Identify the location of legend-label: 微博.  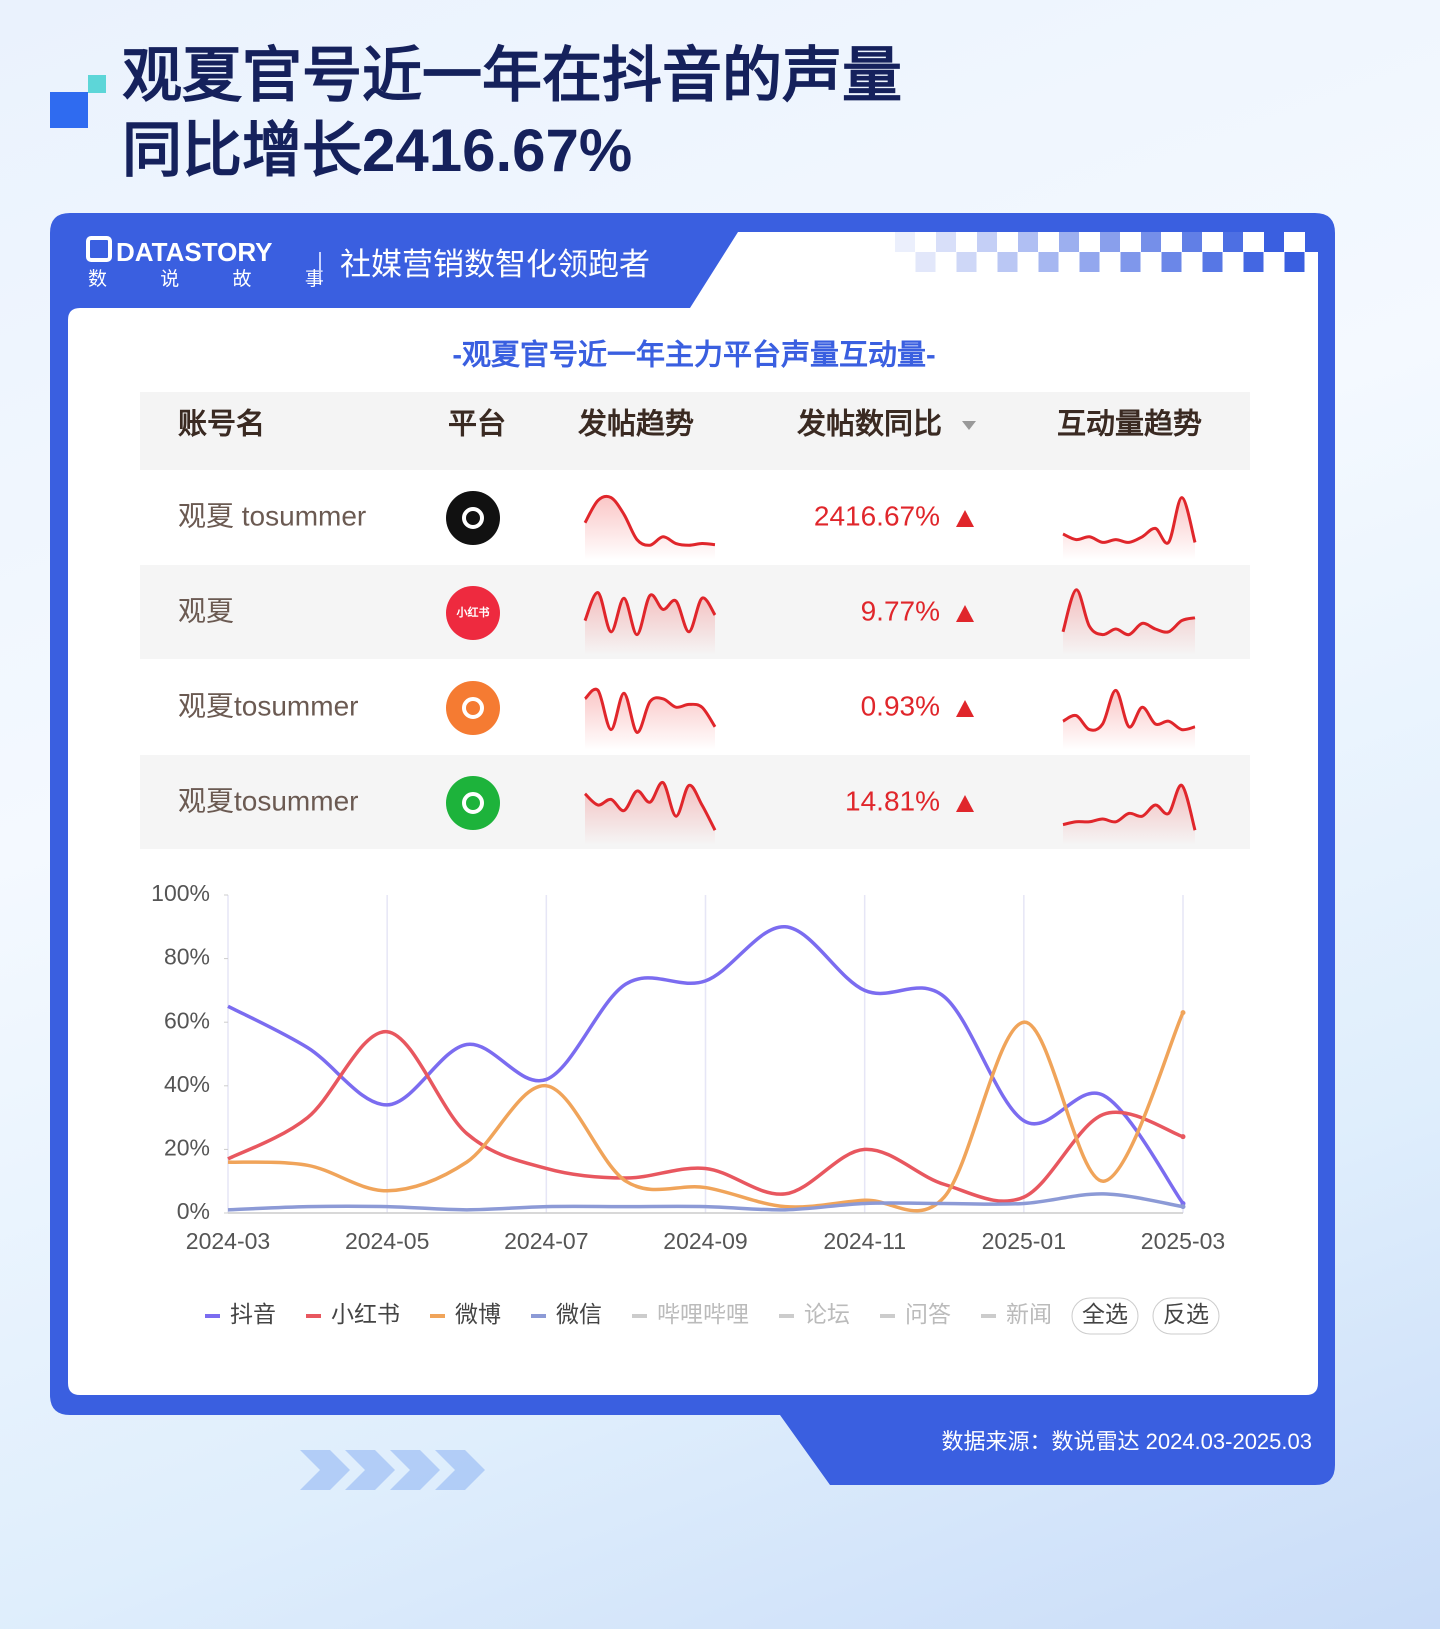
(478, 1314).